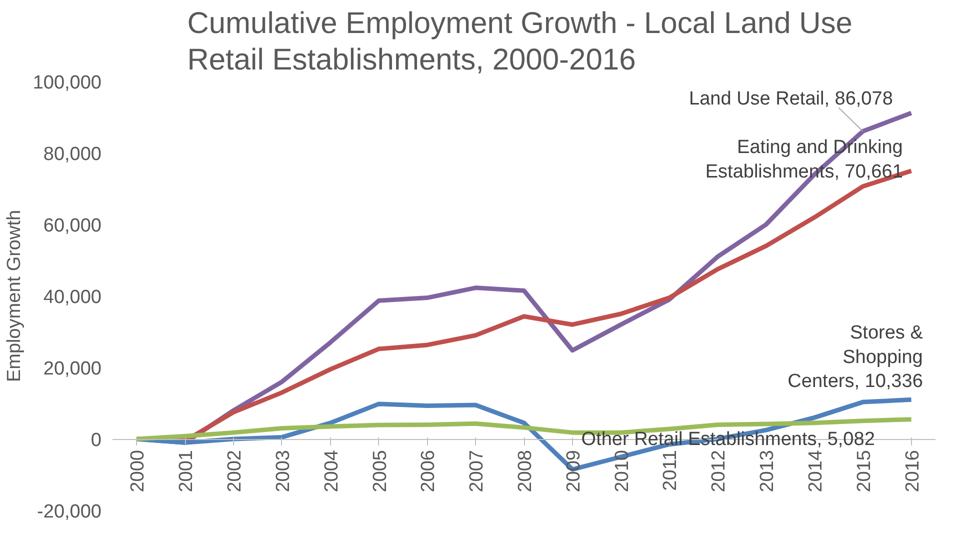 The height and width of the screenshot is (533, 970). I want to click on y-tick-label: 40,000, so click(72, 297).